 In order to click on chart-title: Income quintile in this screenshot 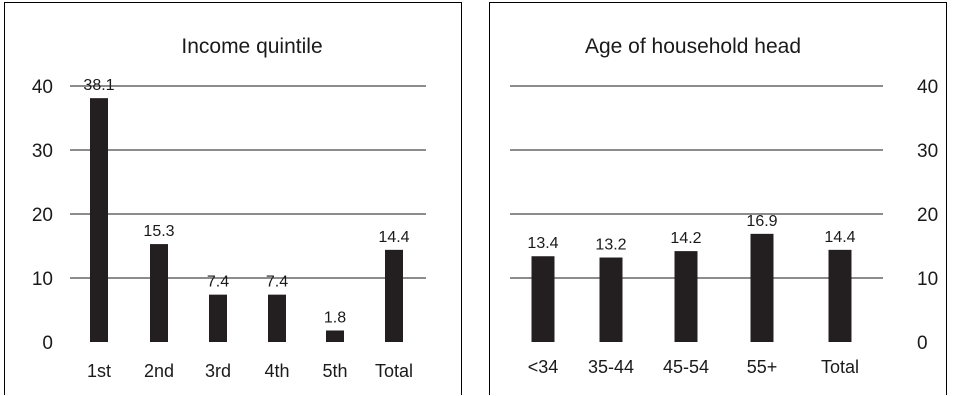, I will do `click(251, 46)`.